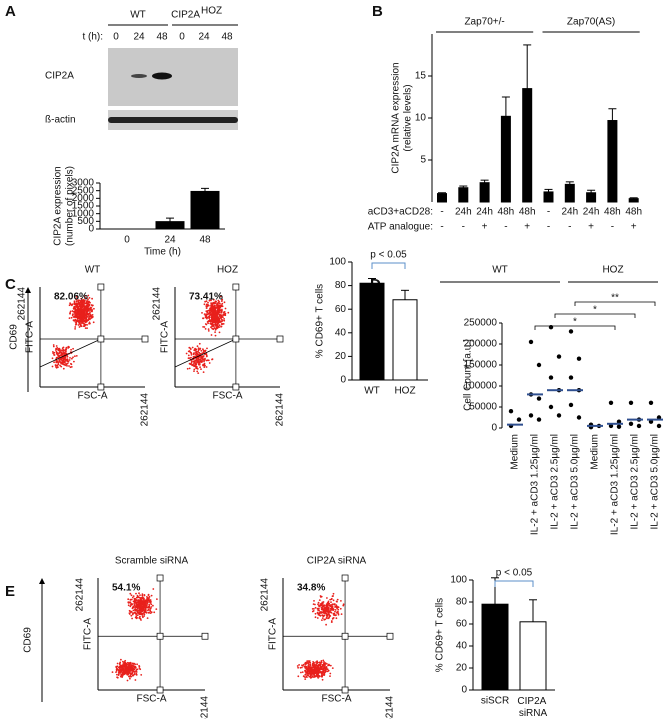  What do you see at coordinates (138, 15) in the screenshot?
I see `blot-group-label: WT` at bounding box center [138, 15].